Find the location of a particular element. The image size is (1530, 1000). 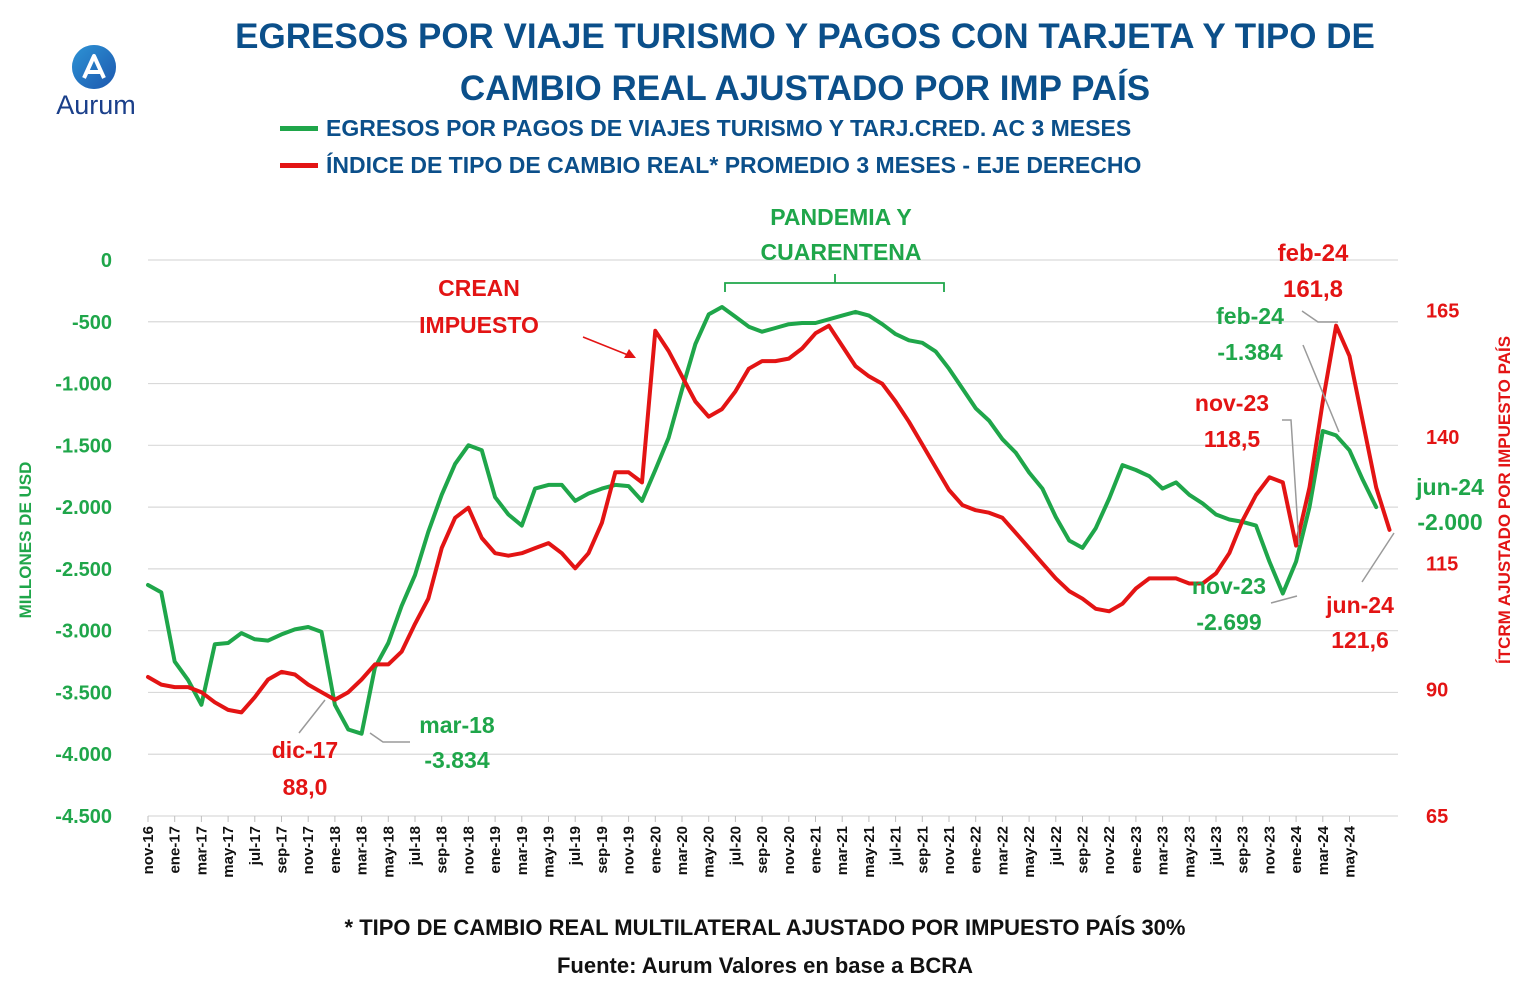

leader-feb24-egr is located at coordinates (1321, 388).